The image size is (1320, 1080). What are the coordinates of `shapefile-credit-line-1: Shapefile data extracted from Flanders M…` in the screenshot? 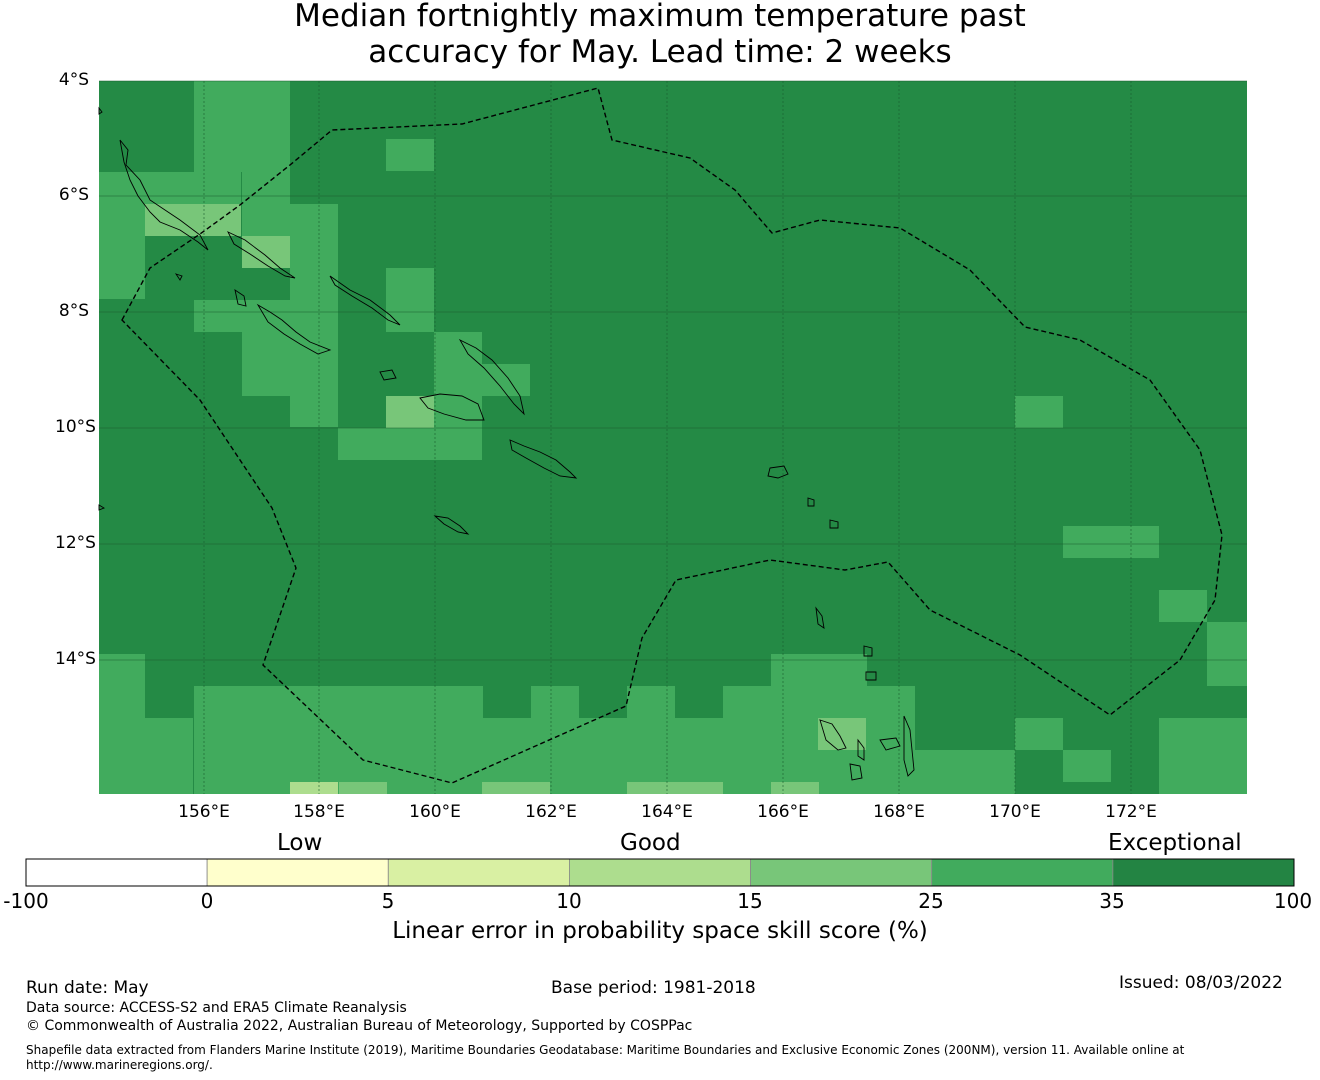 It's located at (605, 1050).